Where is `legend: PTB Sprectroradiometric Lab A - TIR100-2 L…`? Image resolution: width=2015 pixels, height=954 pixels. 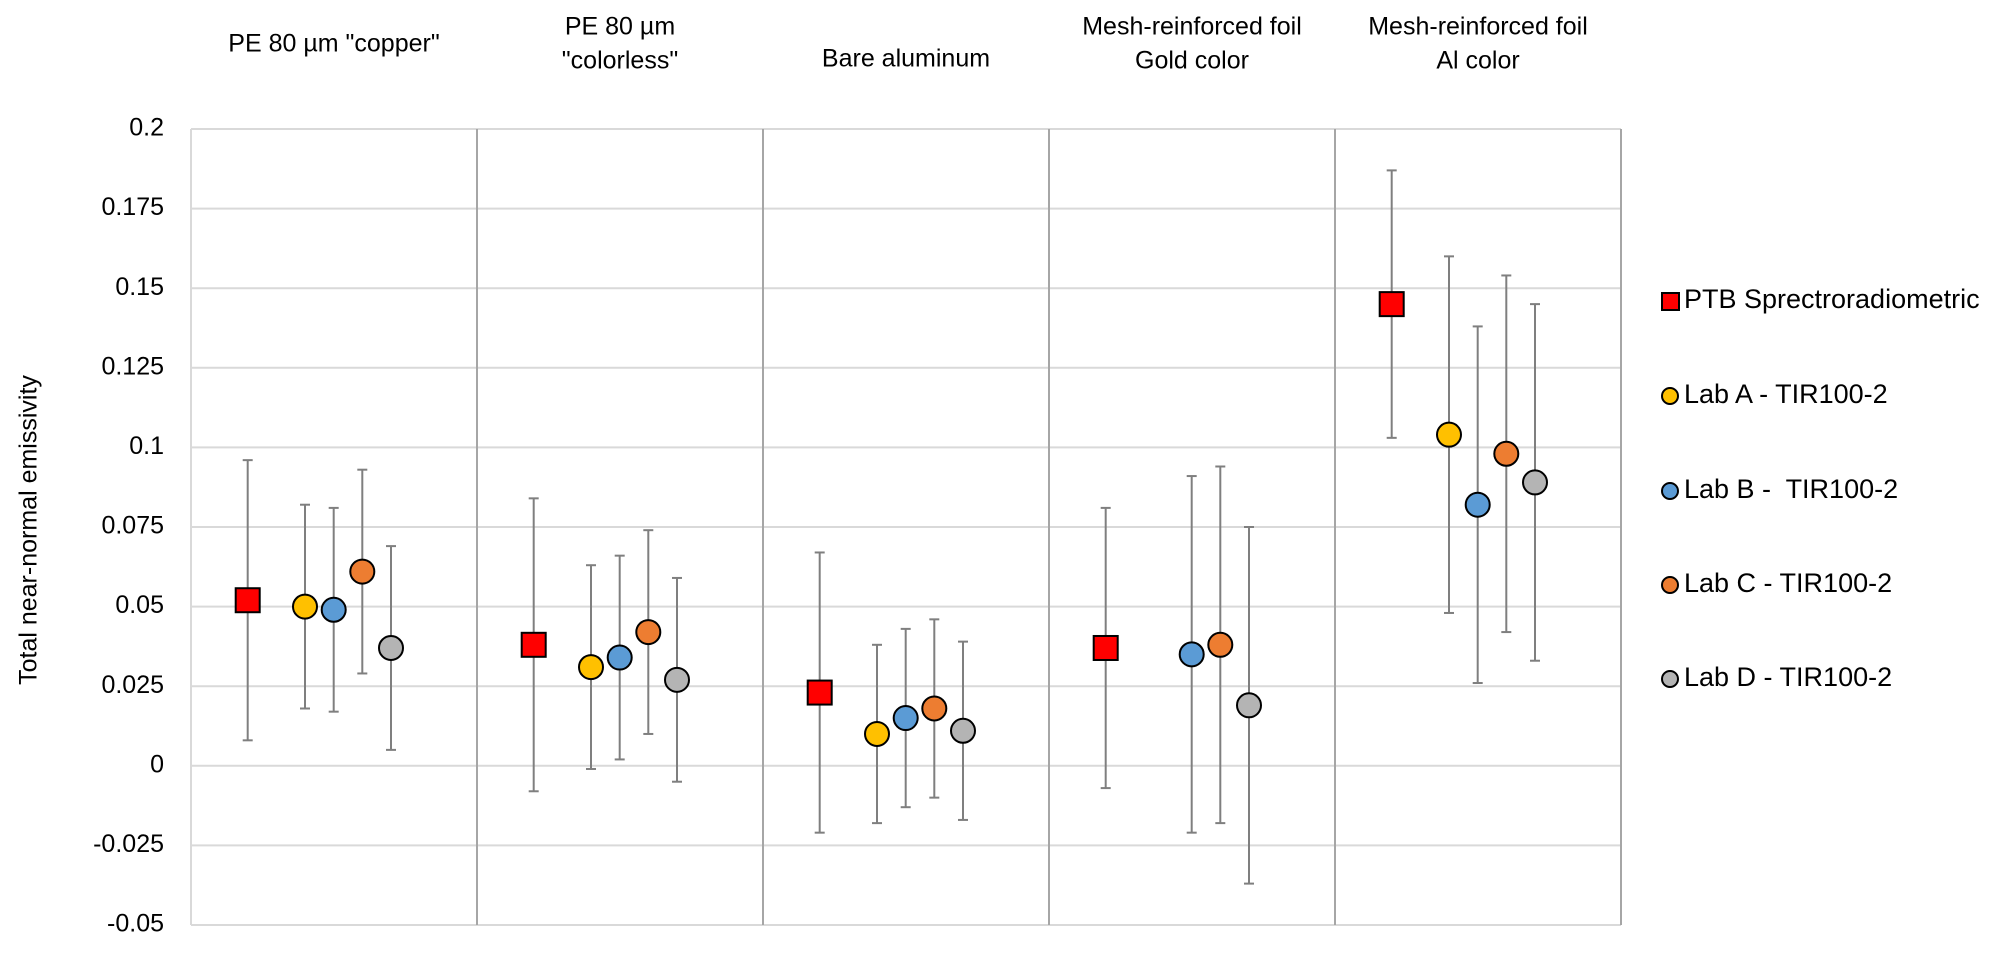 legend: PTB Sprectroradiometric Lab A - TIR100-2 L… is located at coordinates (1820, 488).